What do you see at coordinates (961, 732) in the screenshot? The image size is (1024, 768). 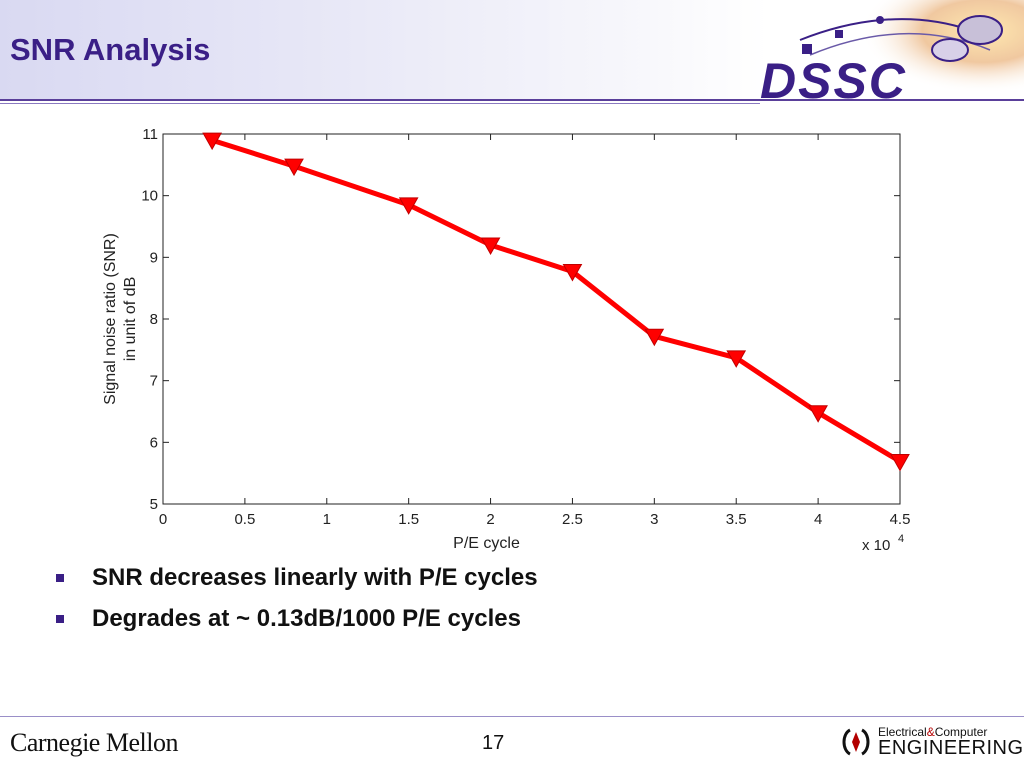 I see `ece-computer: Computer` at bounding box center [961, 732].